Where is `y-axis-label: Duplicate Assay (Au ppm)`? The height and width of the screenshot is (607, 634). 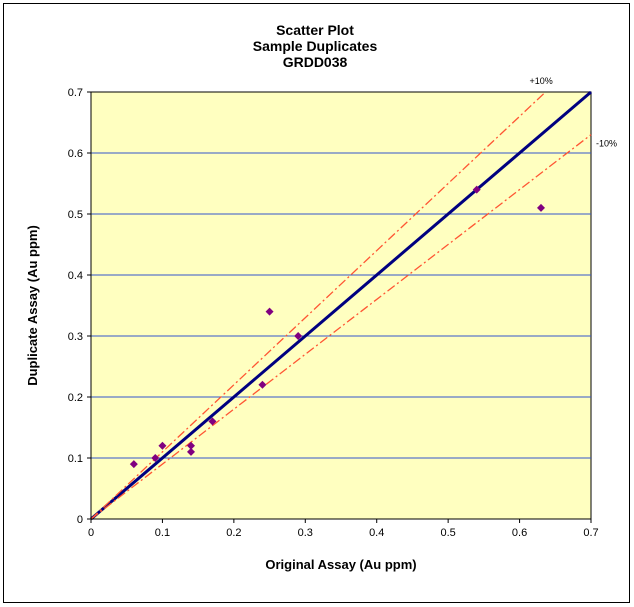 y-axis-label: Duplicate Assay (Au ppm) is located at coordinates (32, 305).